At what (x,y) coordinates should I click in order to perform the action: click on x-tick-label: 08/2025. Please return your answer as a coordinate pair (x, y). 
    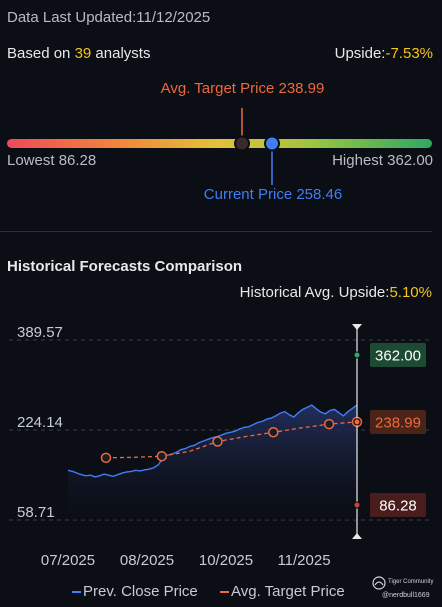
    Looking at the image, I should click on (147, 560).